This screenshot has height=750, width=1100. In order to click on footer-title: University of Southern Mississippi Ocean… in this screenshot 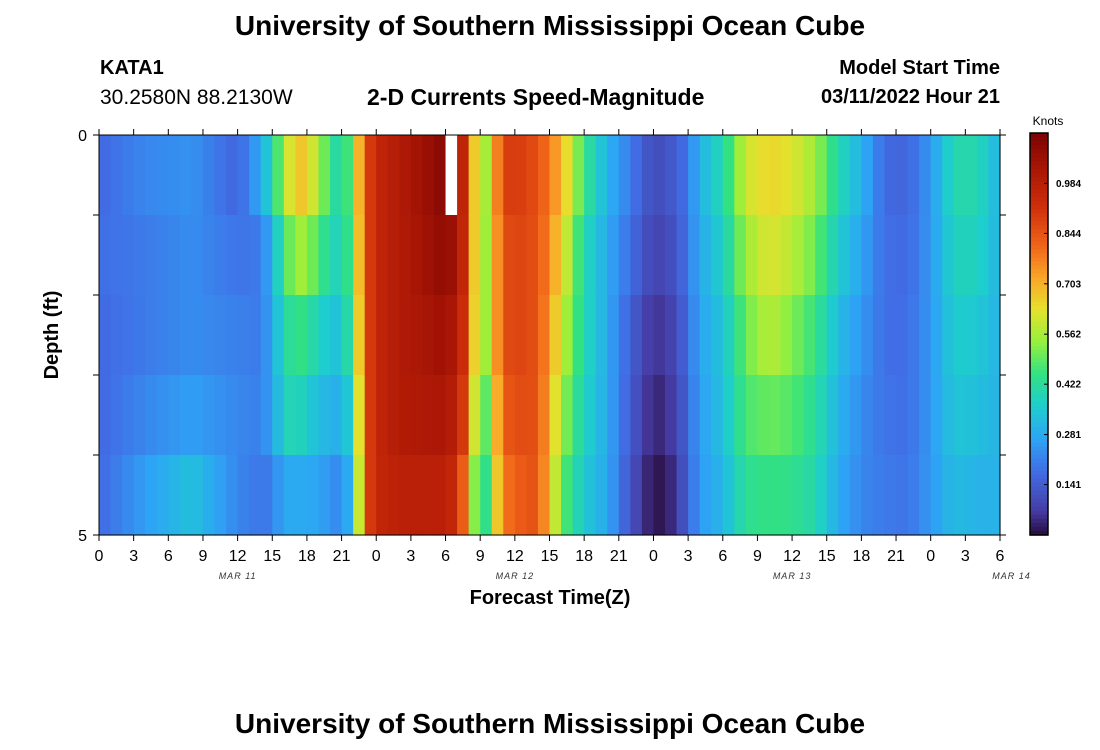, I will do `click(550, 723)`.